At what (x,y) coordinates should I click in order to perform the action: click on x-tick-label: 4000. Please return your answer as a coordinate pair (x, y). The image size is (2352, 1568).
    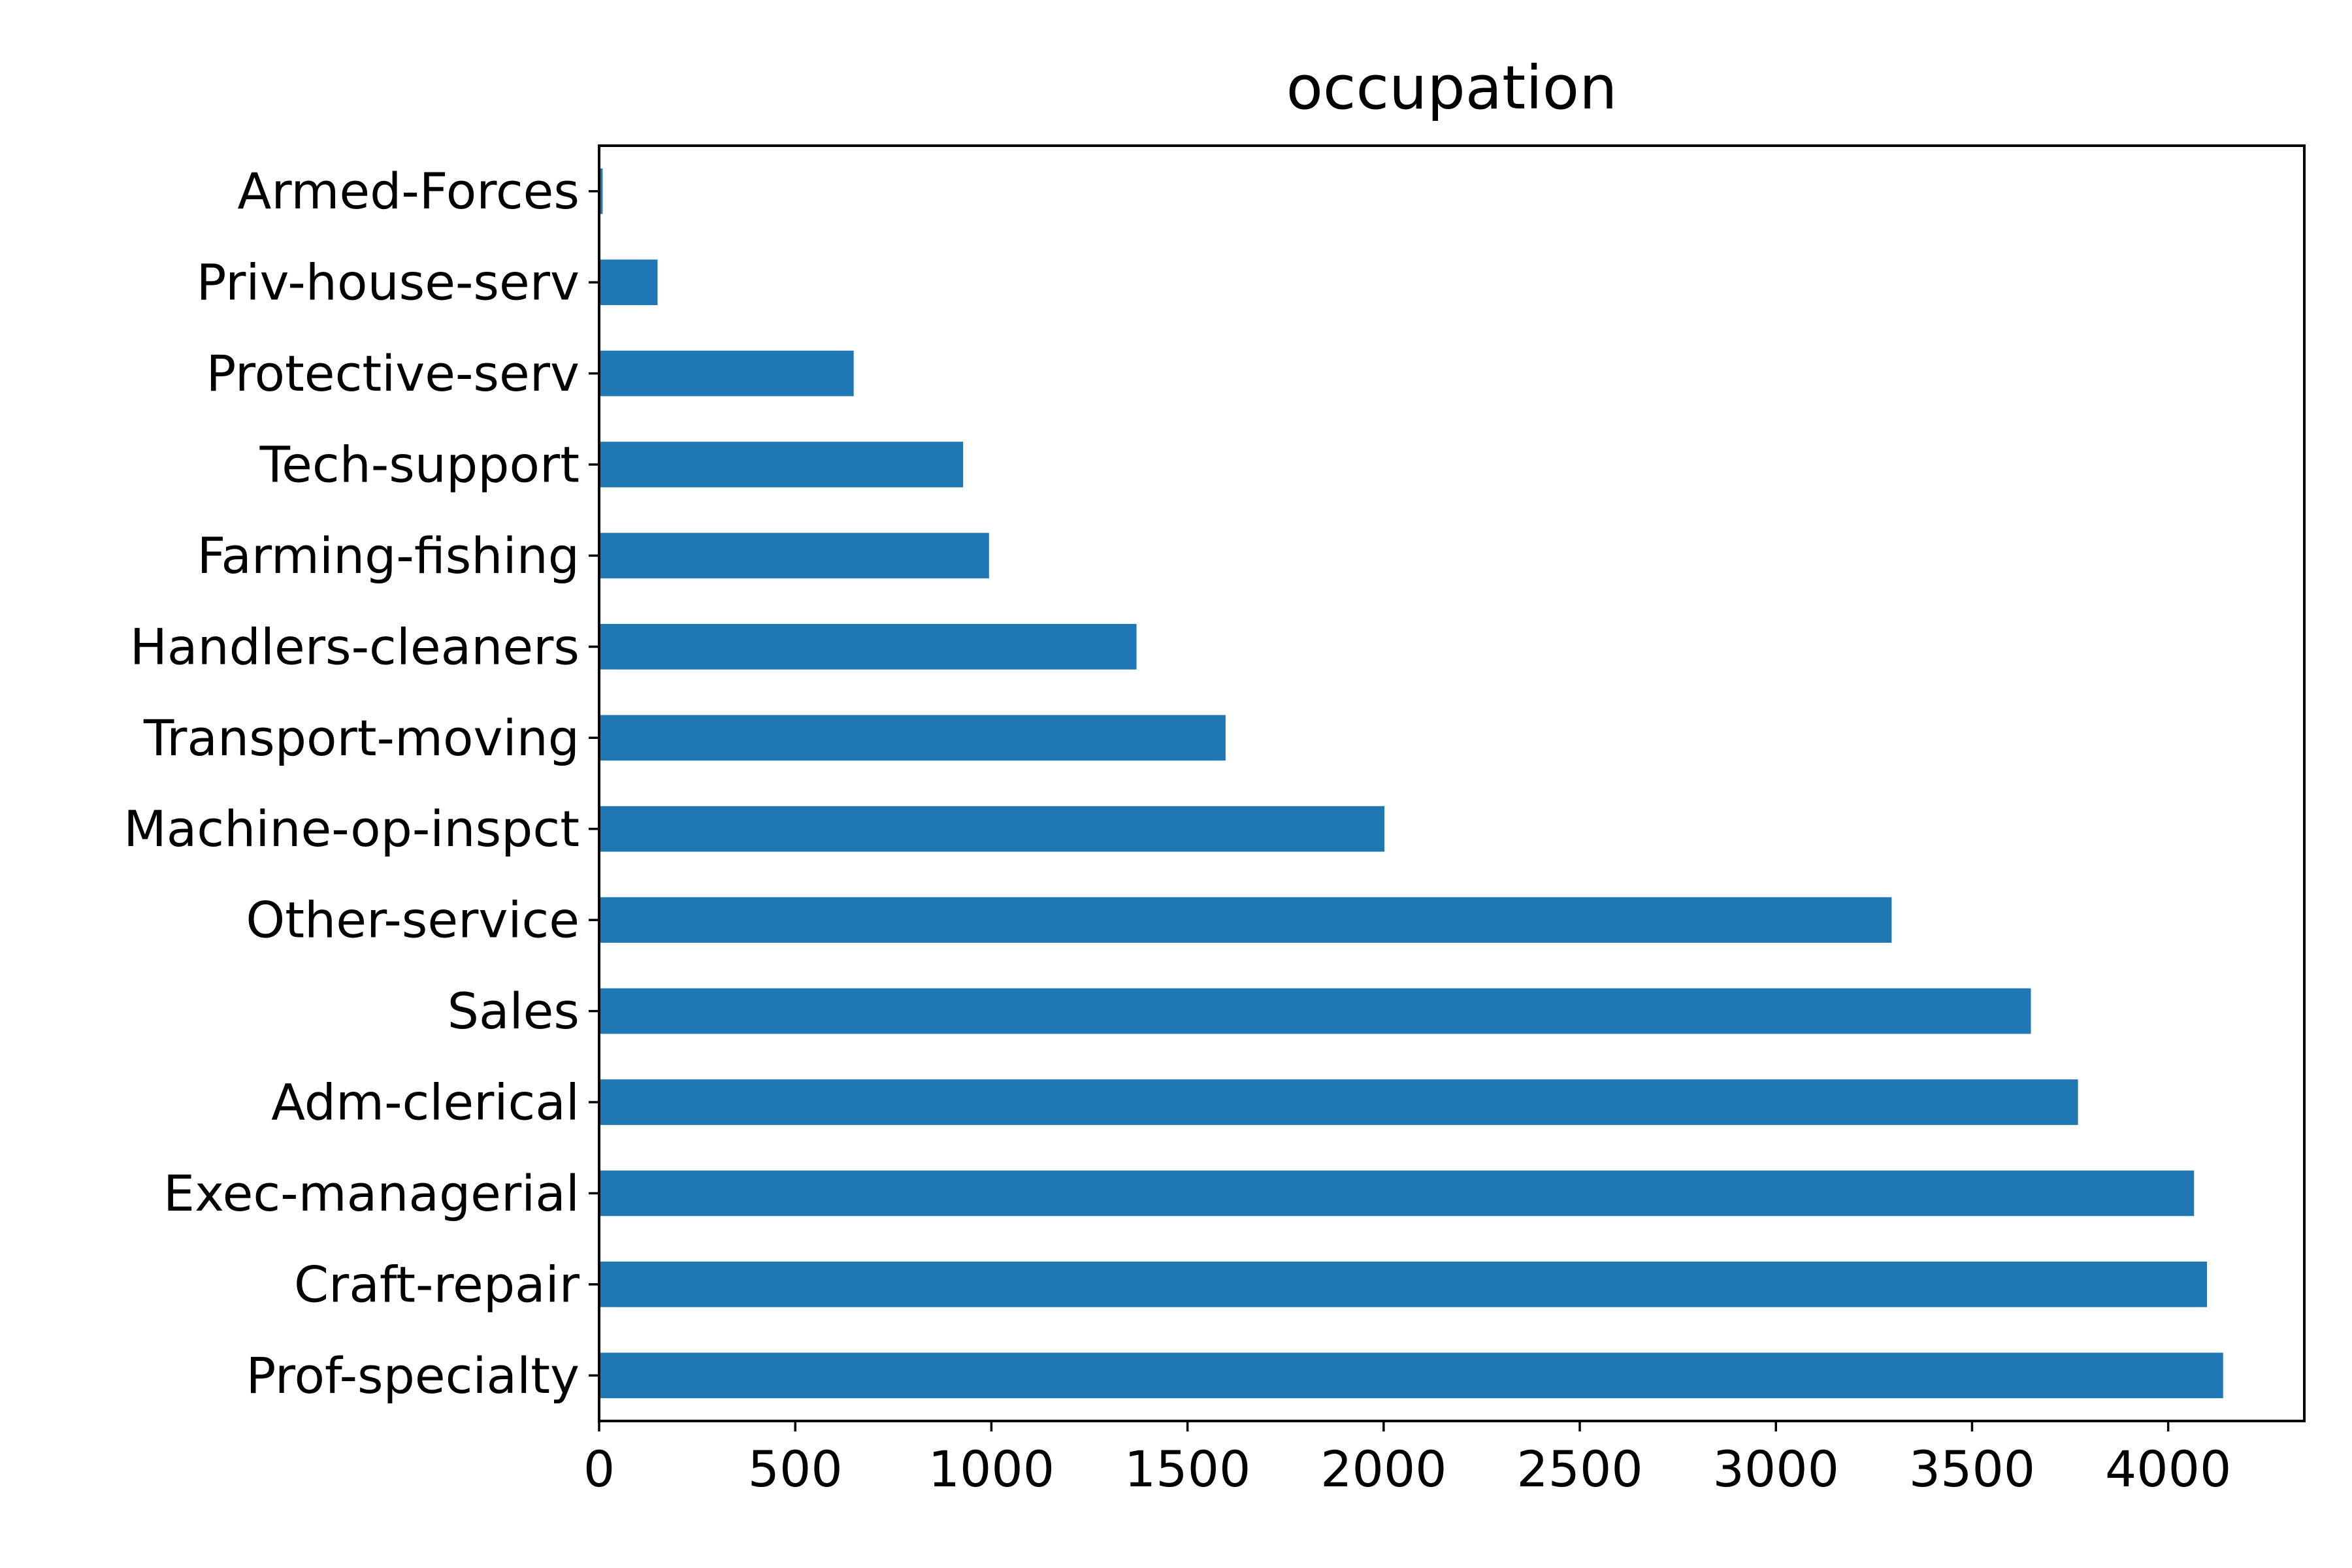
    Looking at the image, I should click on (2168, 1469).